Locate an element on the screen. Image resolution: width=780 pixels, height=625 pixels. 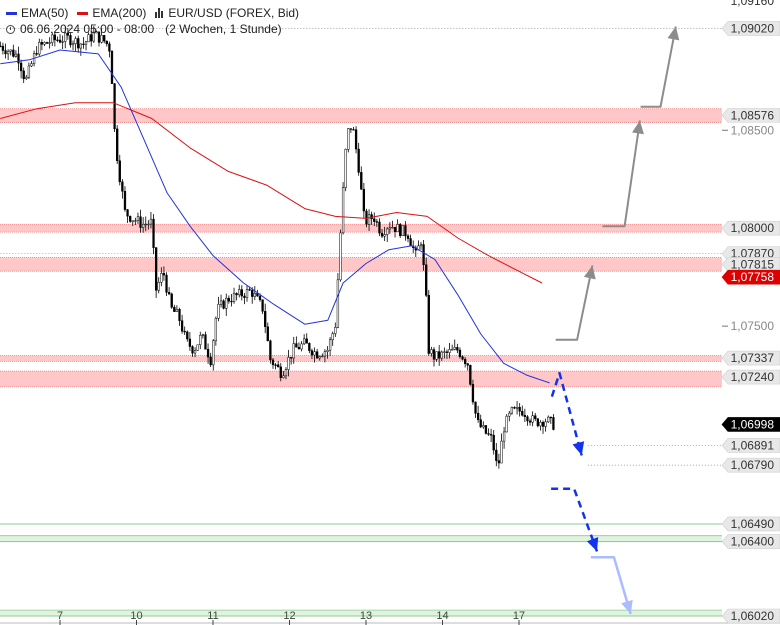
x-tick-label: 17 is located at coordinates (519, 616).